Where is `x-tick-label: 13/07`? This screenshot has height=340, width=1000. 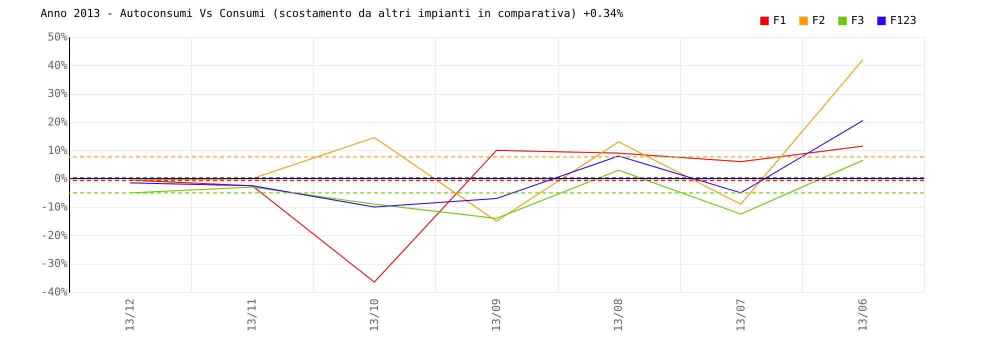 x-tick-label: 13/07 is located at coordinates (741, 315).